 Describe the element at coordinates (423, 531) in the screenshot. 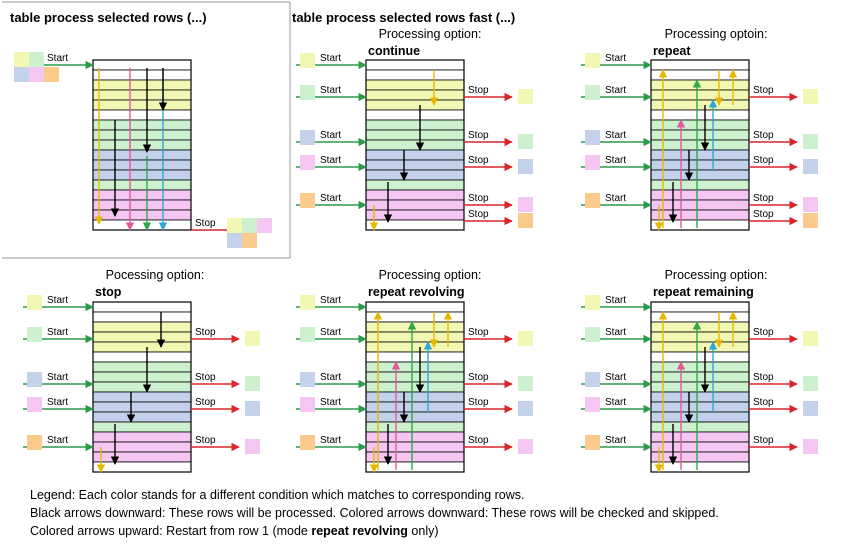

I see `legend-line-3-post: only)` at that location.